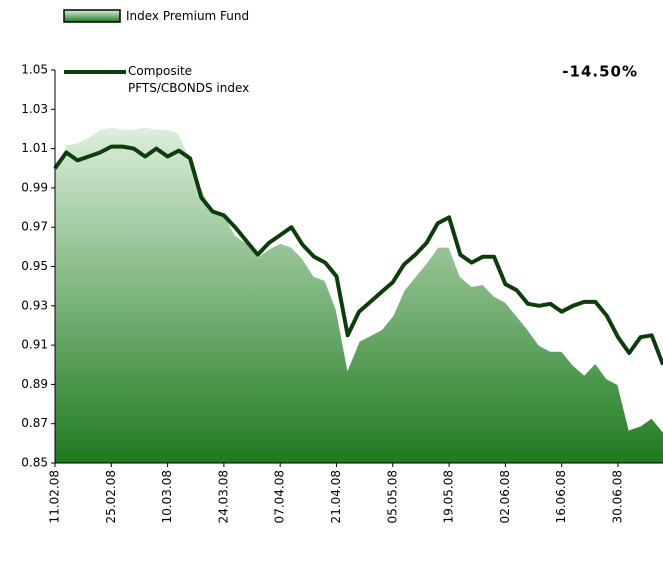  What do you see at coordinates (34, 463) in the screenshot?
I see `y-tick-label: 0.85` at bounding box center [34, 463].